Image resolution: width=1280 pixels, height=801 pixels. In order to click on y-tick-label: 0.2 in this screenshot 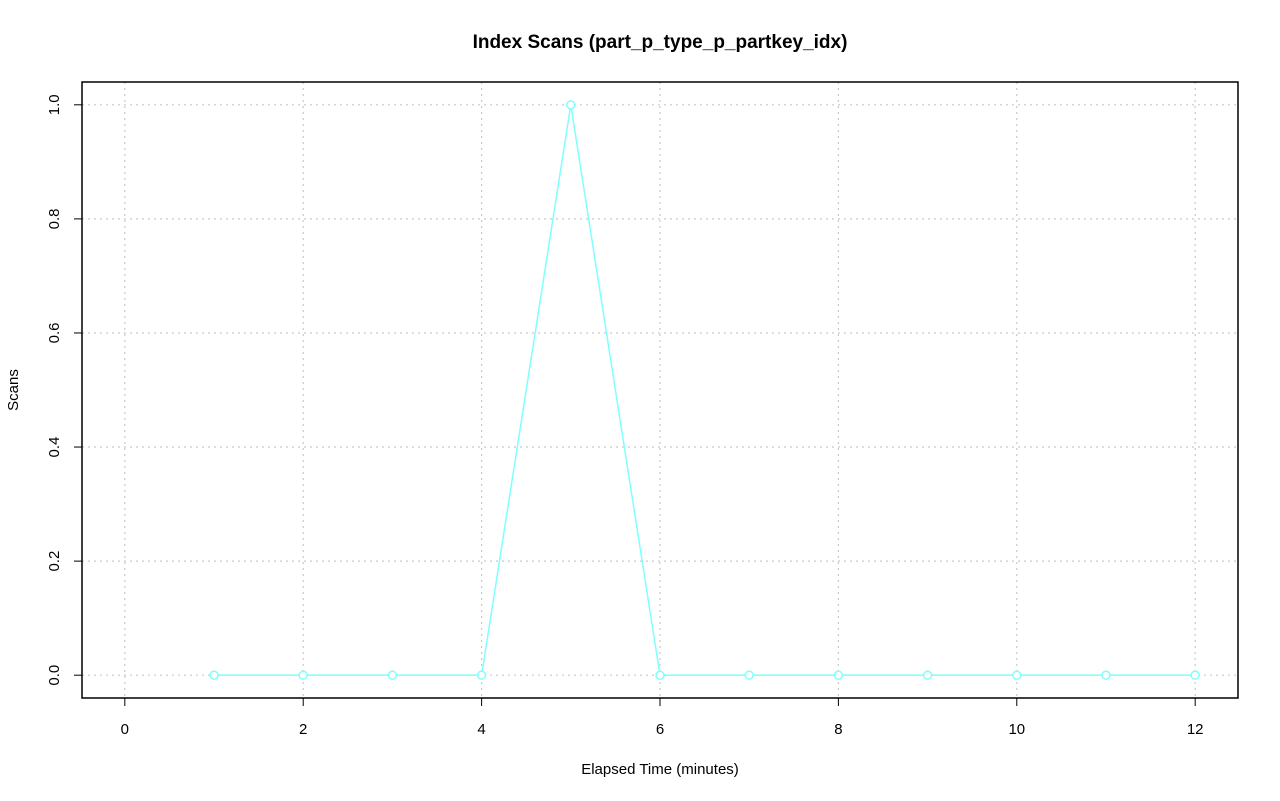, I will do `click(54, 561)`.